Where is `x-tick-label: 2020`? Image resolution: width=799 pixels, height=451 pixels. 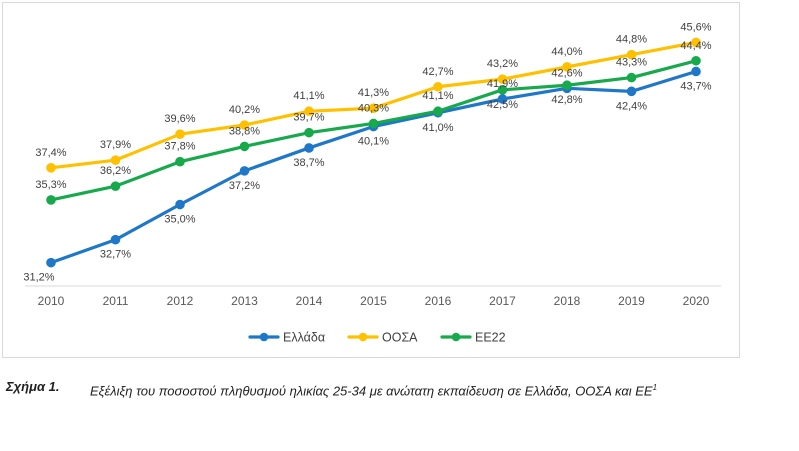
x-tick-label: 2020 is located at coordinates (696, 301).